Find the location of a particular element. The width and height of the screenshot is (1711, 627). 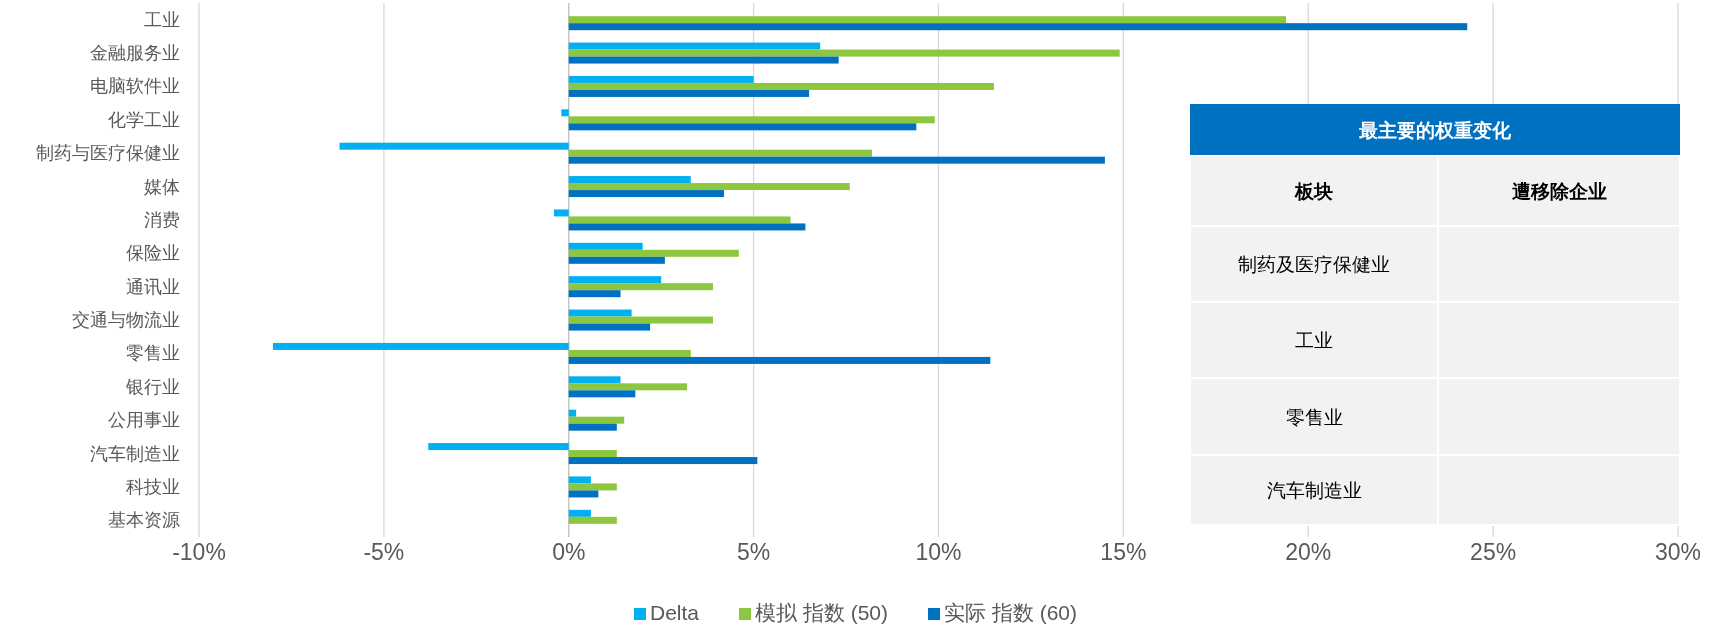

x-tick-label: 30% is located at coordinates (1678, 552).